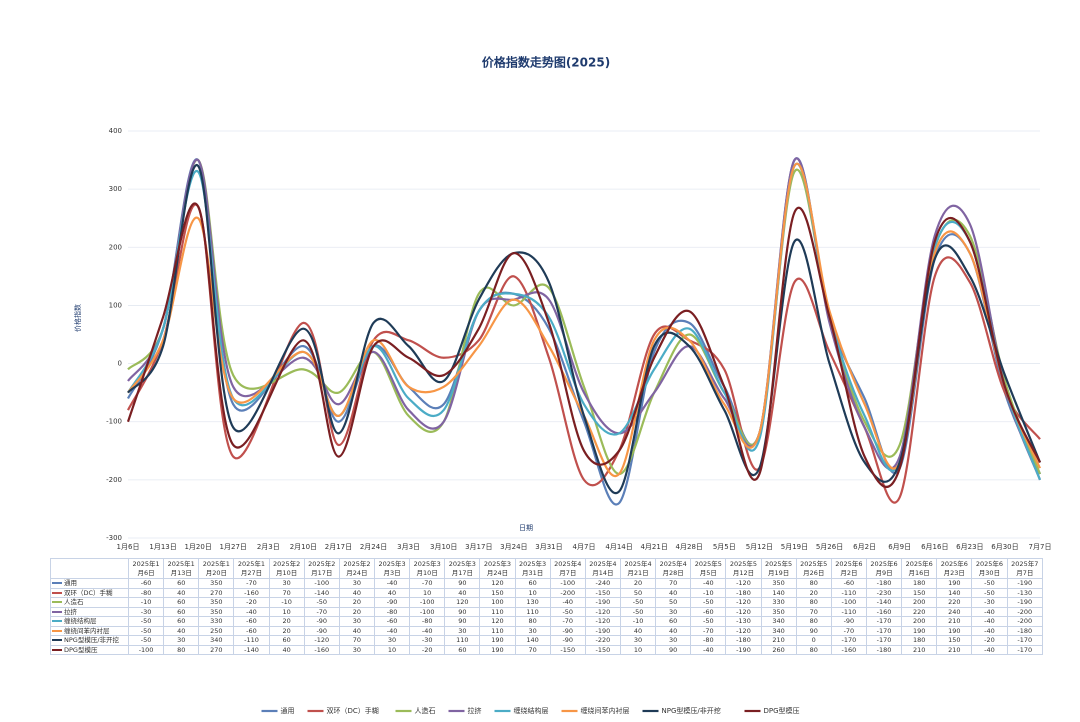 The height and width of the screenshot is (722, 1080). What do you see at coordinates (919, 568) in the screenshot?
I see `table-header: 2025年6月16日` at bounding box center [919, 568].